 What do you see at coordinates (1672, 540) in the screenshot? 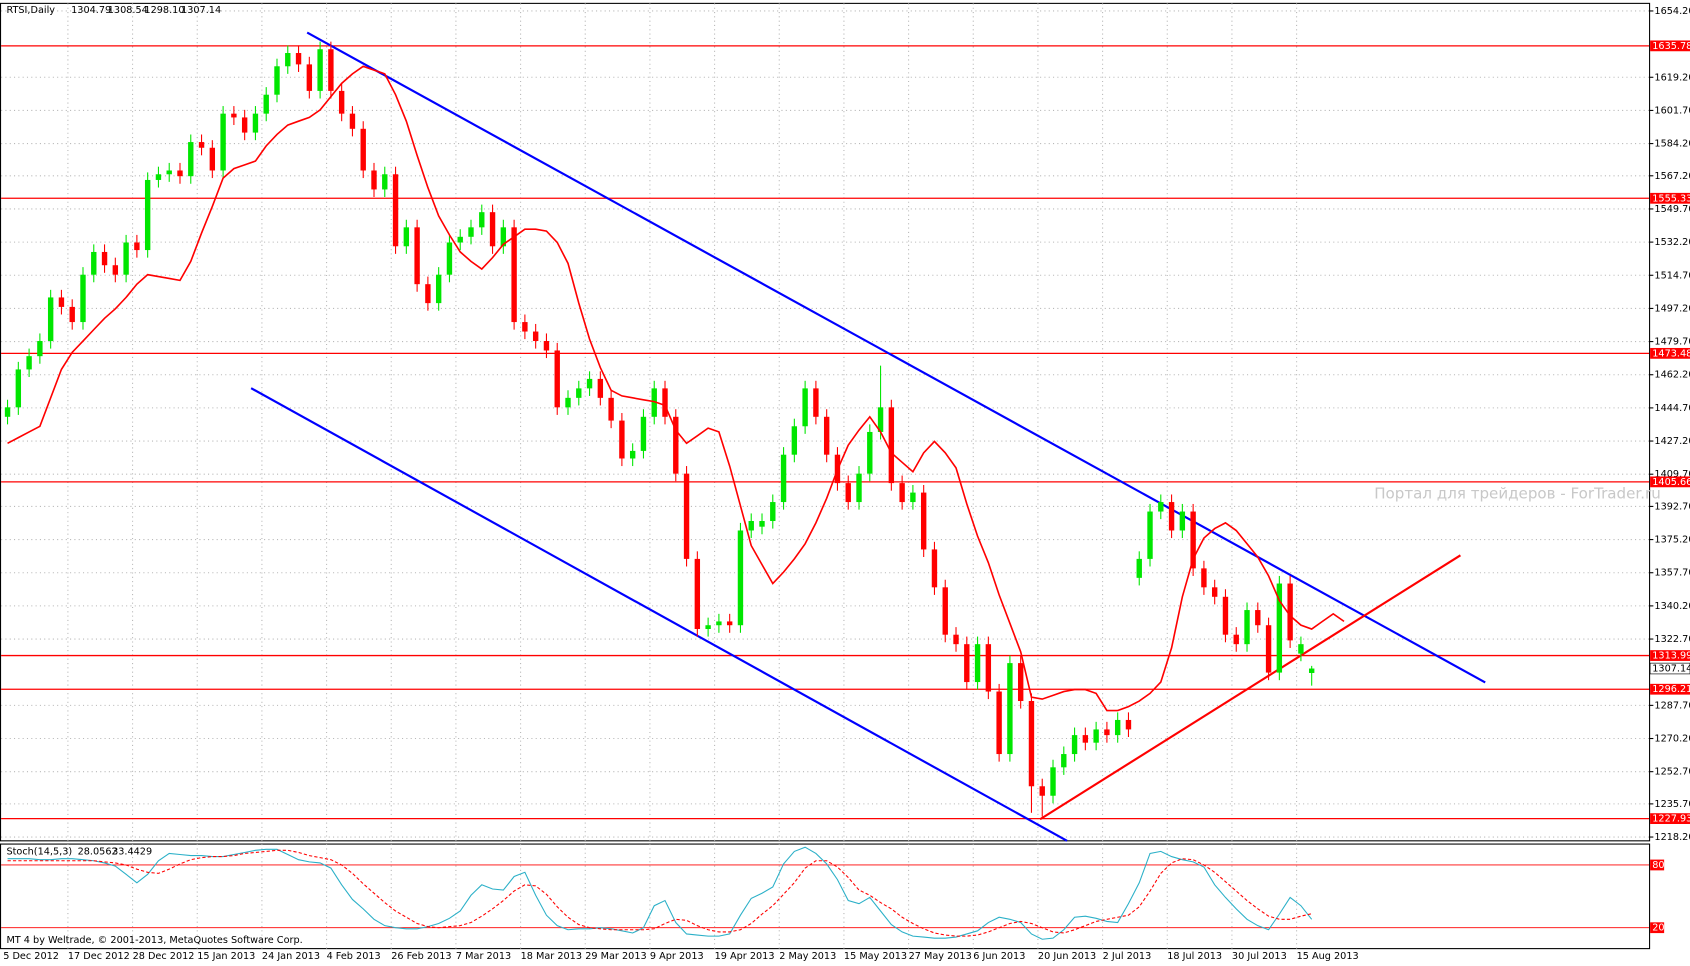
I see `y-tick-label: 1375.20` at bounding box center [1672, 540].